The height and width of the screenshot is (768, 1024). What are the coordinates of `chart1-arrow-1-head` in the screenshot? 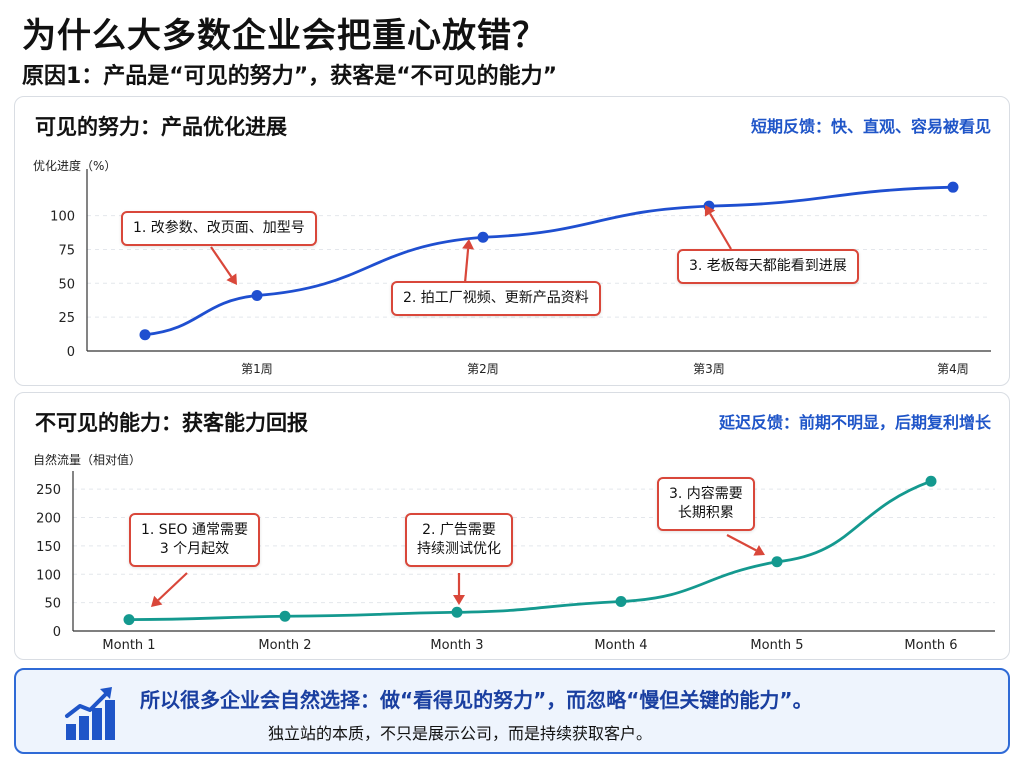 It's located at (231, 279).